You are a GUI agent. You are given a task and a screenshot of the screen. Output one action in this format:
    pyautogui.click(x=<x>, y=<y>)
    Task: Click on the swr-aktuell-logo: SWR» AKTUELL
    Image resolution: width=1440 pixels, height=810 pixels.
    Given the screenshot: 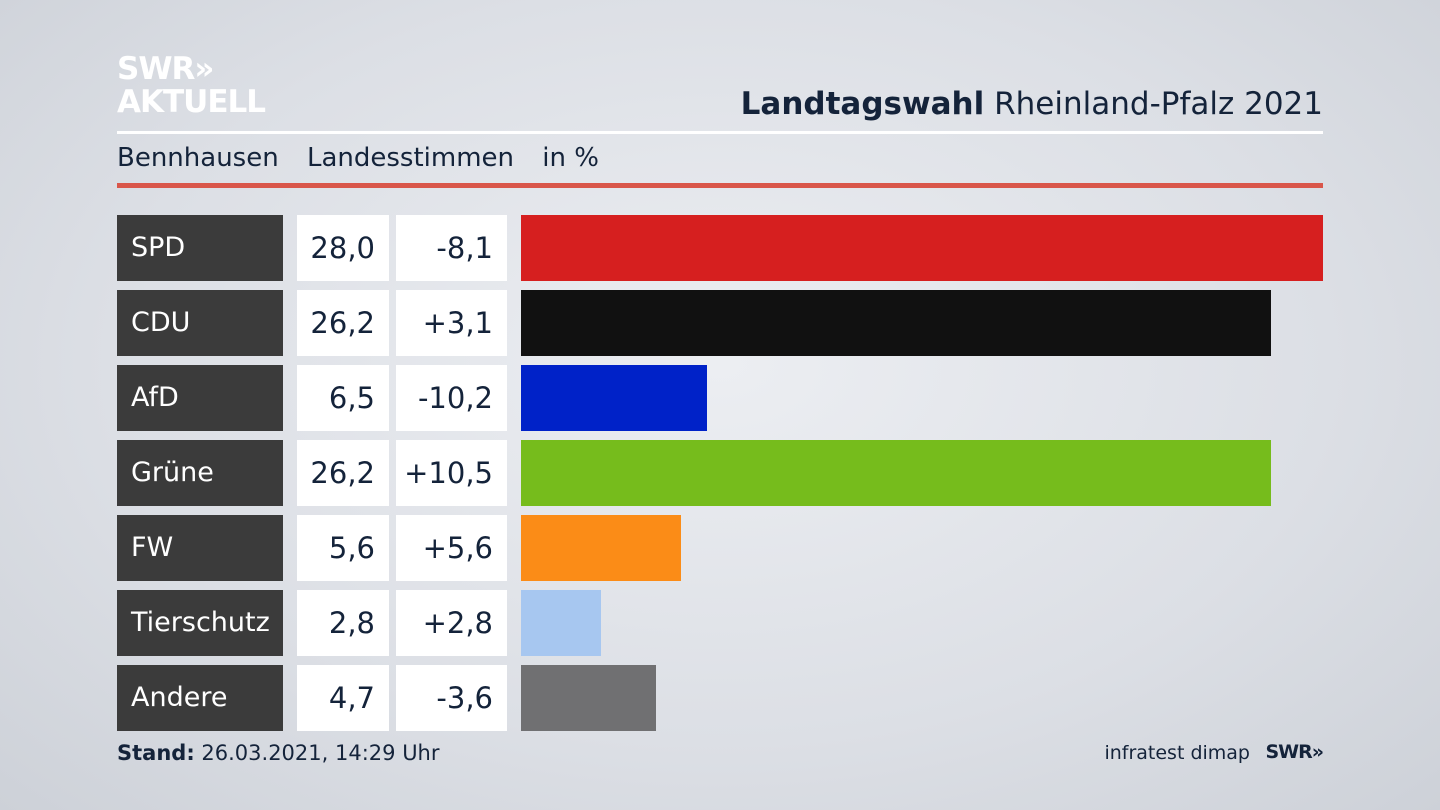 What is the action you would take?
    pyautogui.click(x=191, y=85)
    